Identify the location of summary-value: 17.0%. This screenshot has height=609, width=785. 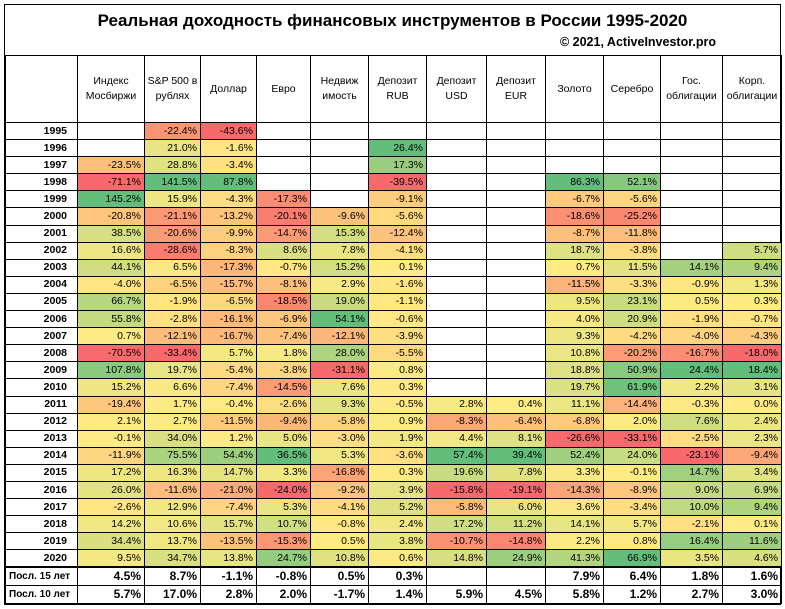
(172, 595).